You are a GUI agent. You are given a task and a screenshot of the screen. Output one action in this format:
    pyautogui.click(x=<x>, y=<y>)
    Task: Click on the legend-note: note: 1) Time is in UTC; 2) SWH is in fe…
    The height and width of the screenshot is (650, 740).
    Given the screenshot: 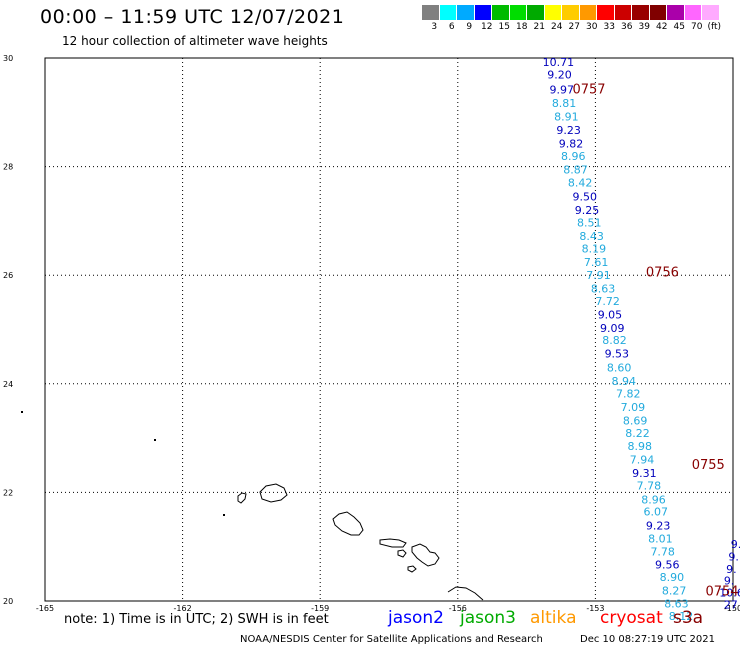 What is the action you would take?
    pyautogui.click(x=196, y=619)
    